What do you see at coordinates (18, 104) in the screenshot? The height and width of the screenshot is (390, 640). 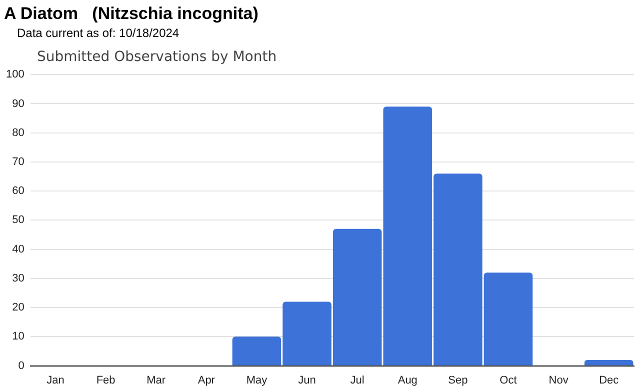 I see `y-tick-label: 90` at bounding box center [18, 104].